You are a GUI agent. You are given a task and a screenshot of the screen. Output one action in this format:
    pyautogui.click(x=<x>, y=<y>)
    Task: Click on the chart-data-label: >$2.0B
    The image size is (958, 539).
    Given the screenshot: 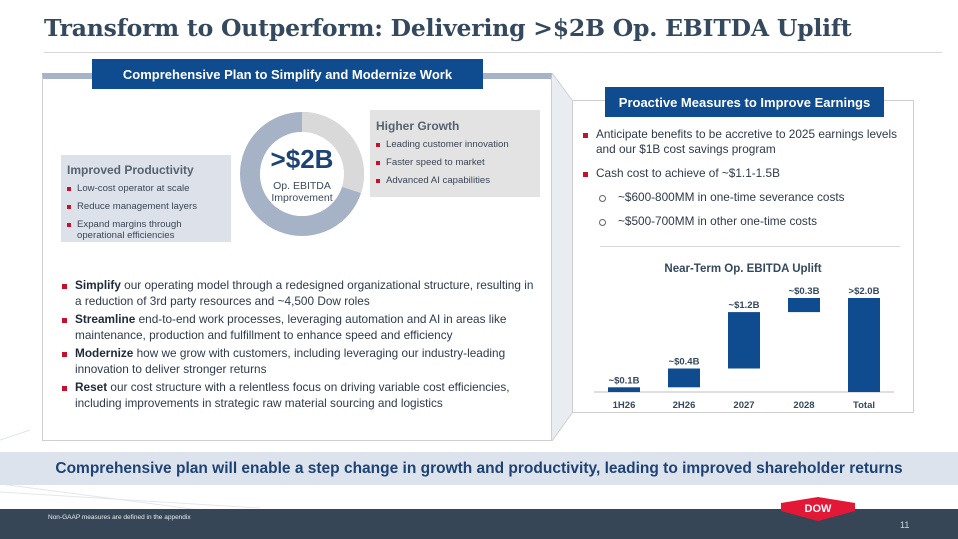 What is the action you would take?
    pyautogui.click(x=864, y=291)
    